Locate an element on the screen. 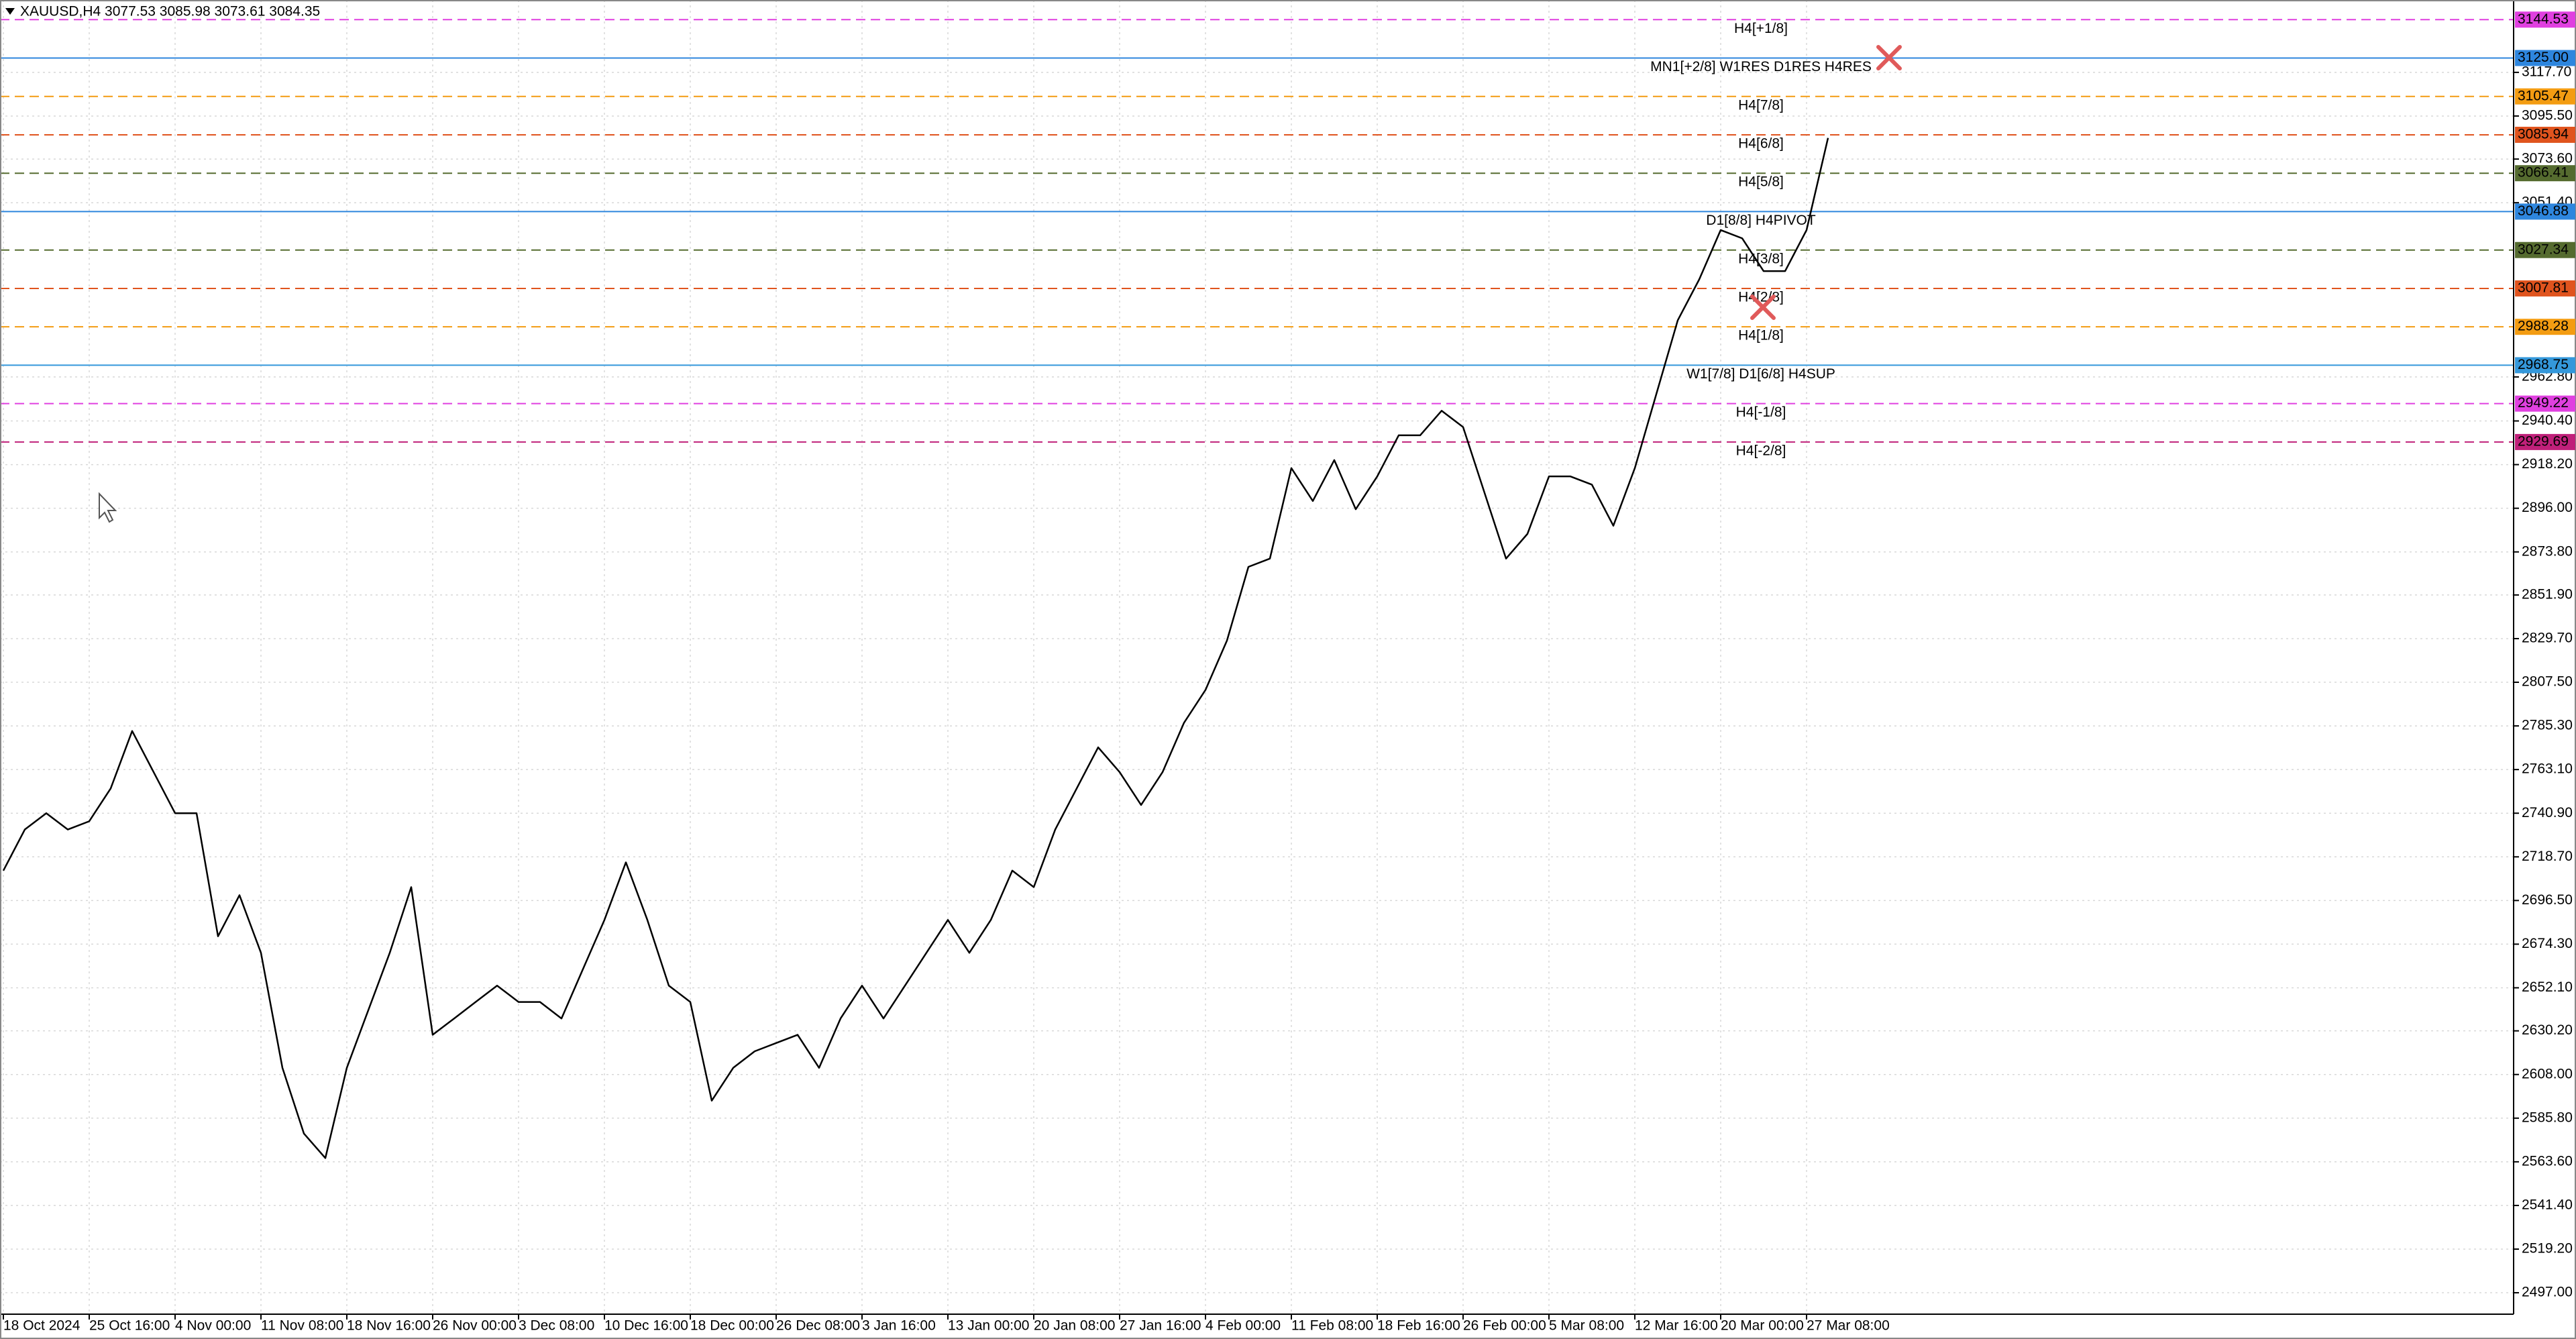  price-tag-label: 2988.28 is located at coordinates (2543, 326).